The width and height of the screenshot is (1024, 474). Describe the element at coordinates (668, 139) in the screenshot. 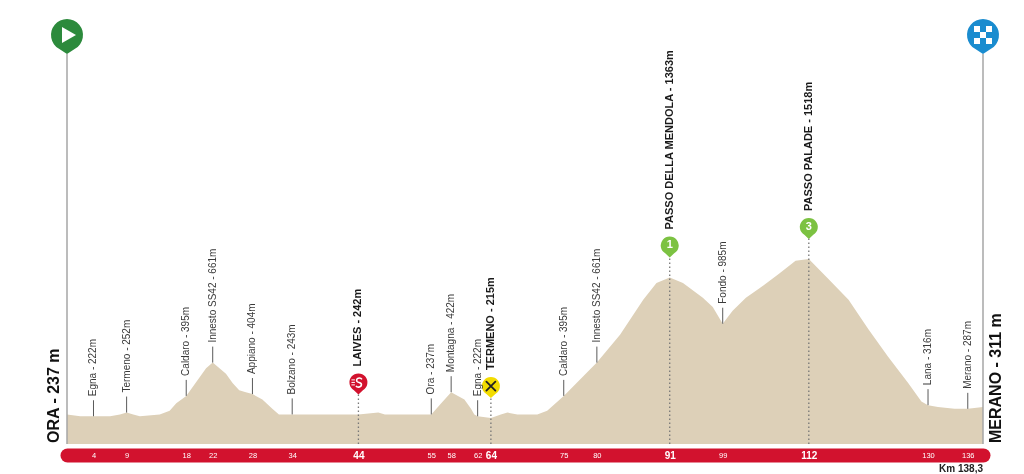

I see `ref-line-label: PASSO DELLA MENDOLA - 1363m` at that location.